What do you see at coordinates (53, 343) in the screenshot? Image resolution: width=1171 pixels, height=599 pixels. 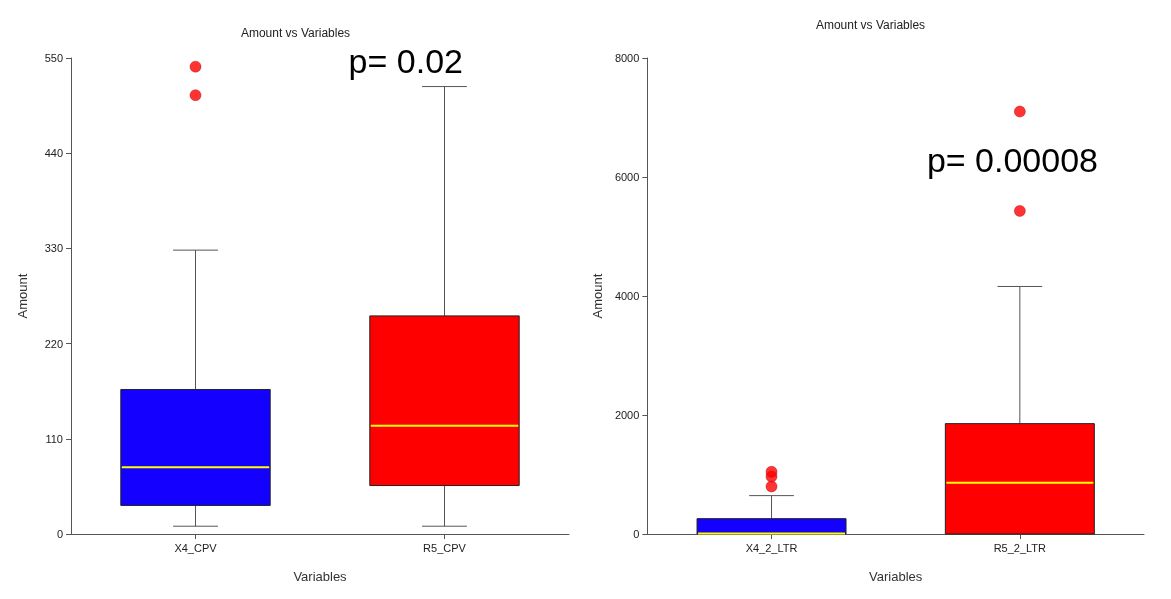 I see `y-tick-label: 220` at bounding box center [53, 343].